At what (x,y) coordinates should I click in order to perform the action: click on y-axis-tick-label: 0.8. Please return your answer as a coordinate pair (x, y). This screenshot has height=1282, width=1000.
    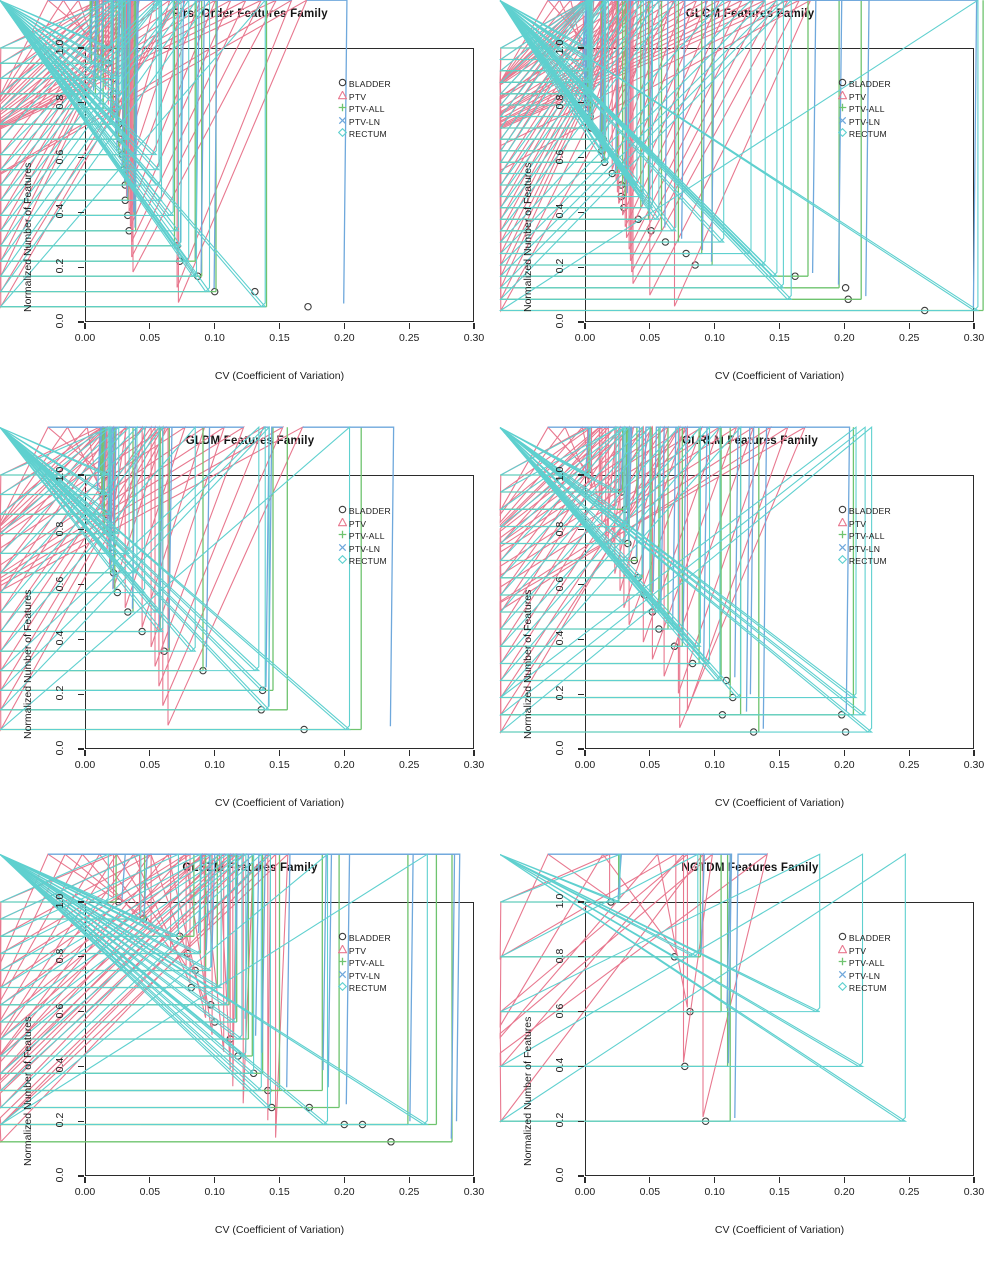
    Looking at the image, I should click on (60, 102).